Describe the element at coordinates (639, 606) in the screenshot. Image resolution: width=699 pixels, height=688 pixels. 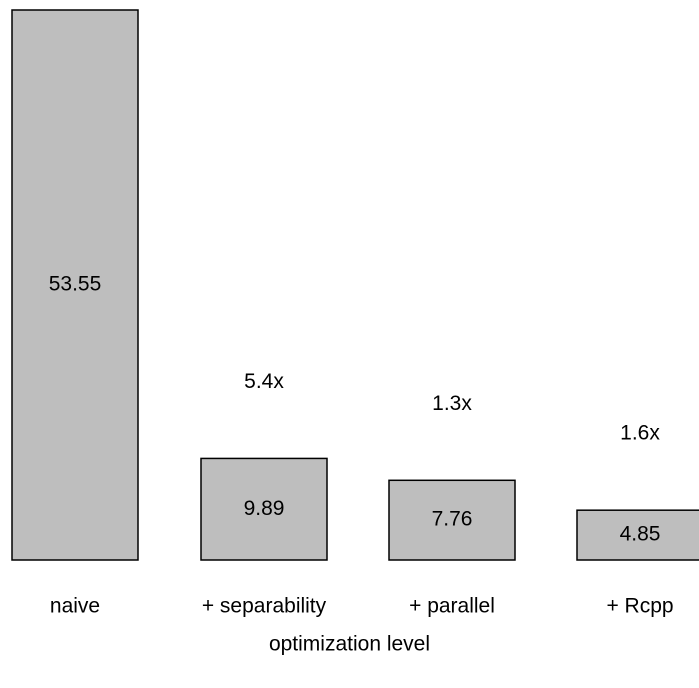
I see `category-label-3: + Rcpp` at that location.